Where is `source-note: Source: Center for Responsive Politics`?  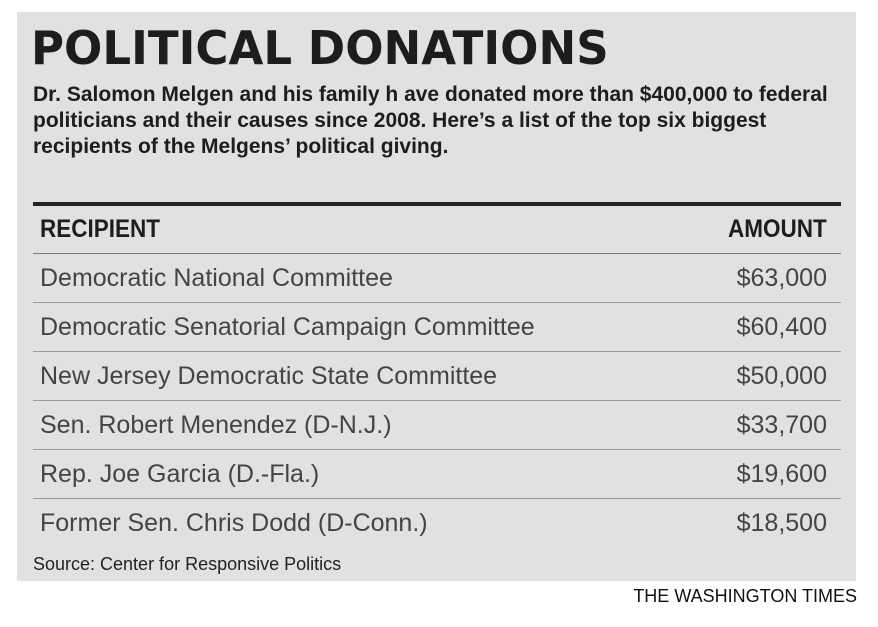
source-note: Source: Center for Responsive Politics is located at coordinates (187, 564).